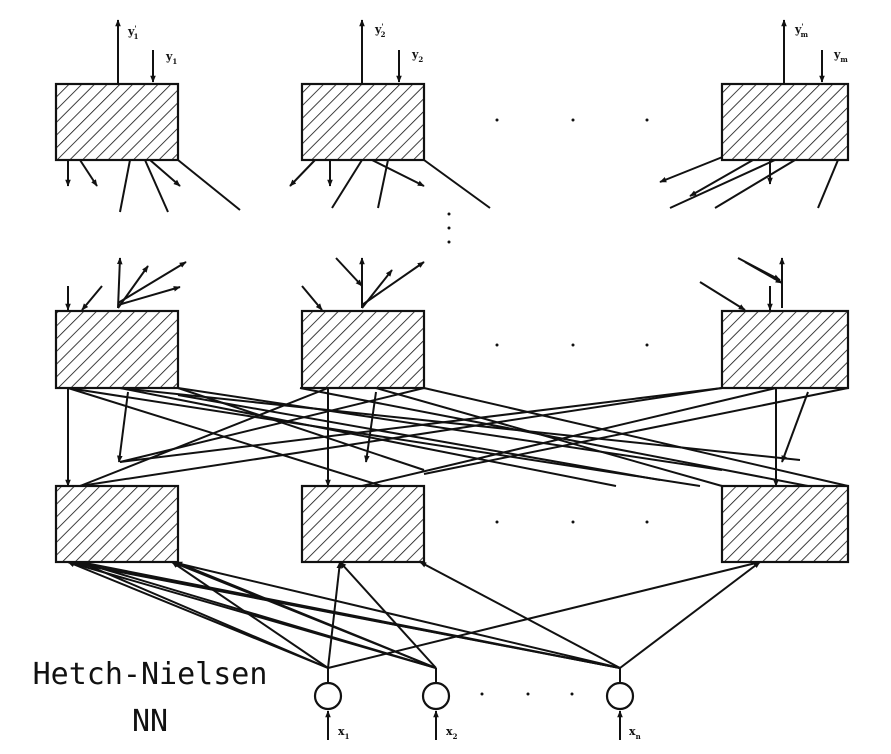 Image resolution: width=891 pixels, height=754 pixels. I want to click on input-xn-base: x, so click(632, 731).